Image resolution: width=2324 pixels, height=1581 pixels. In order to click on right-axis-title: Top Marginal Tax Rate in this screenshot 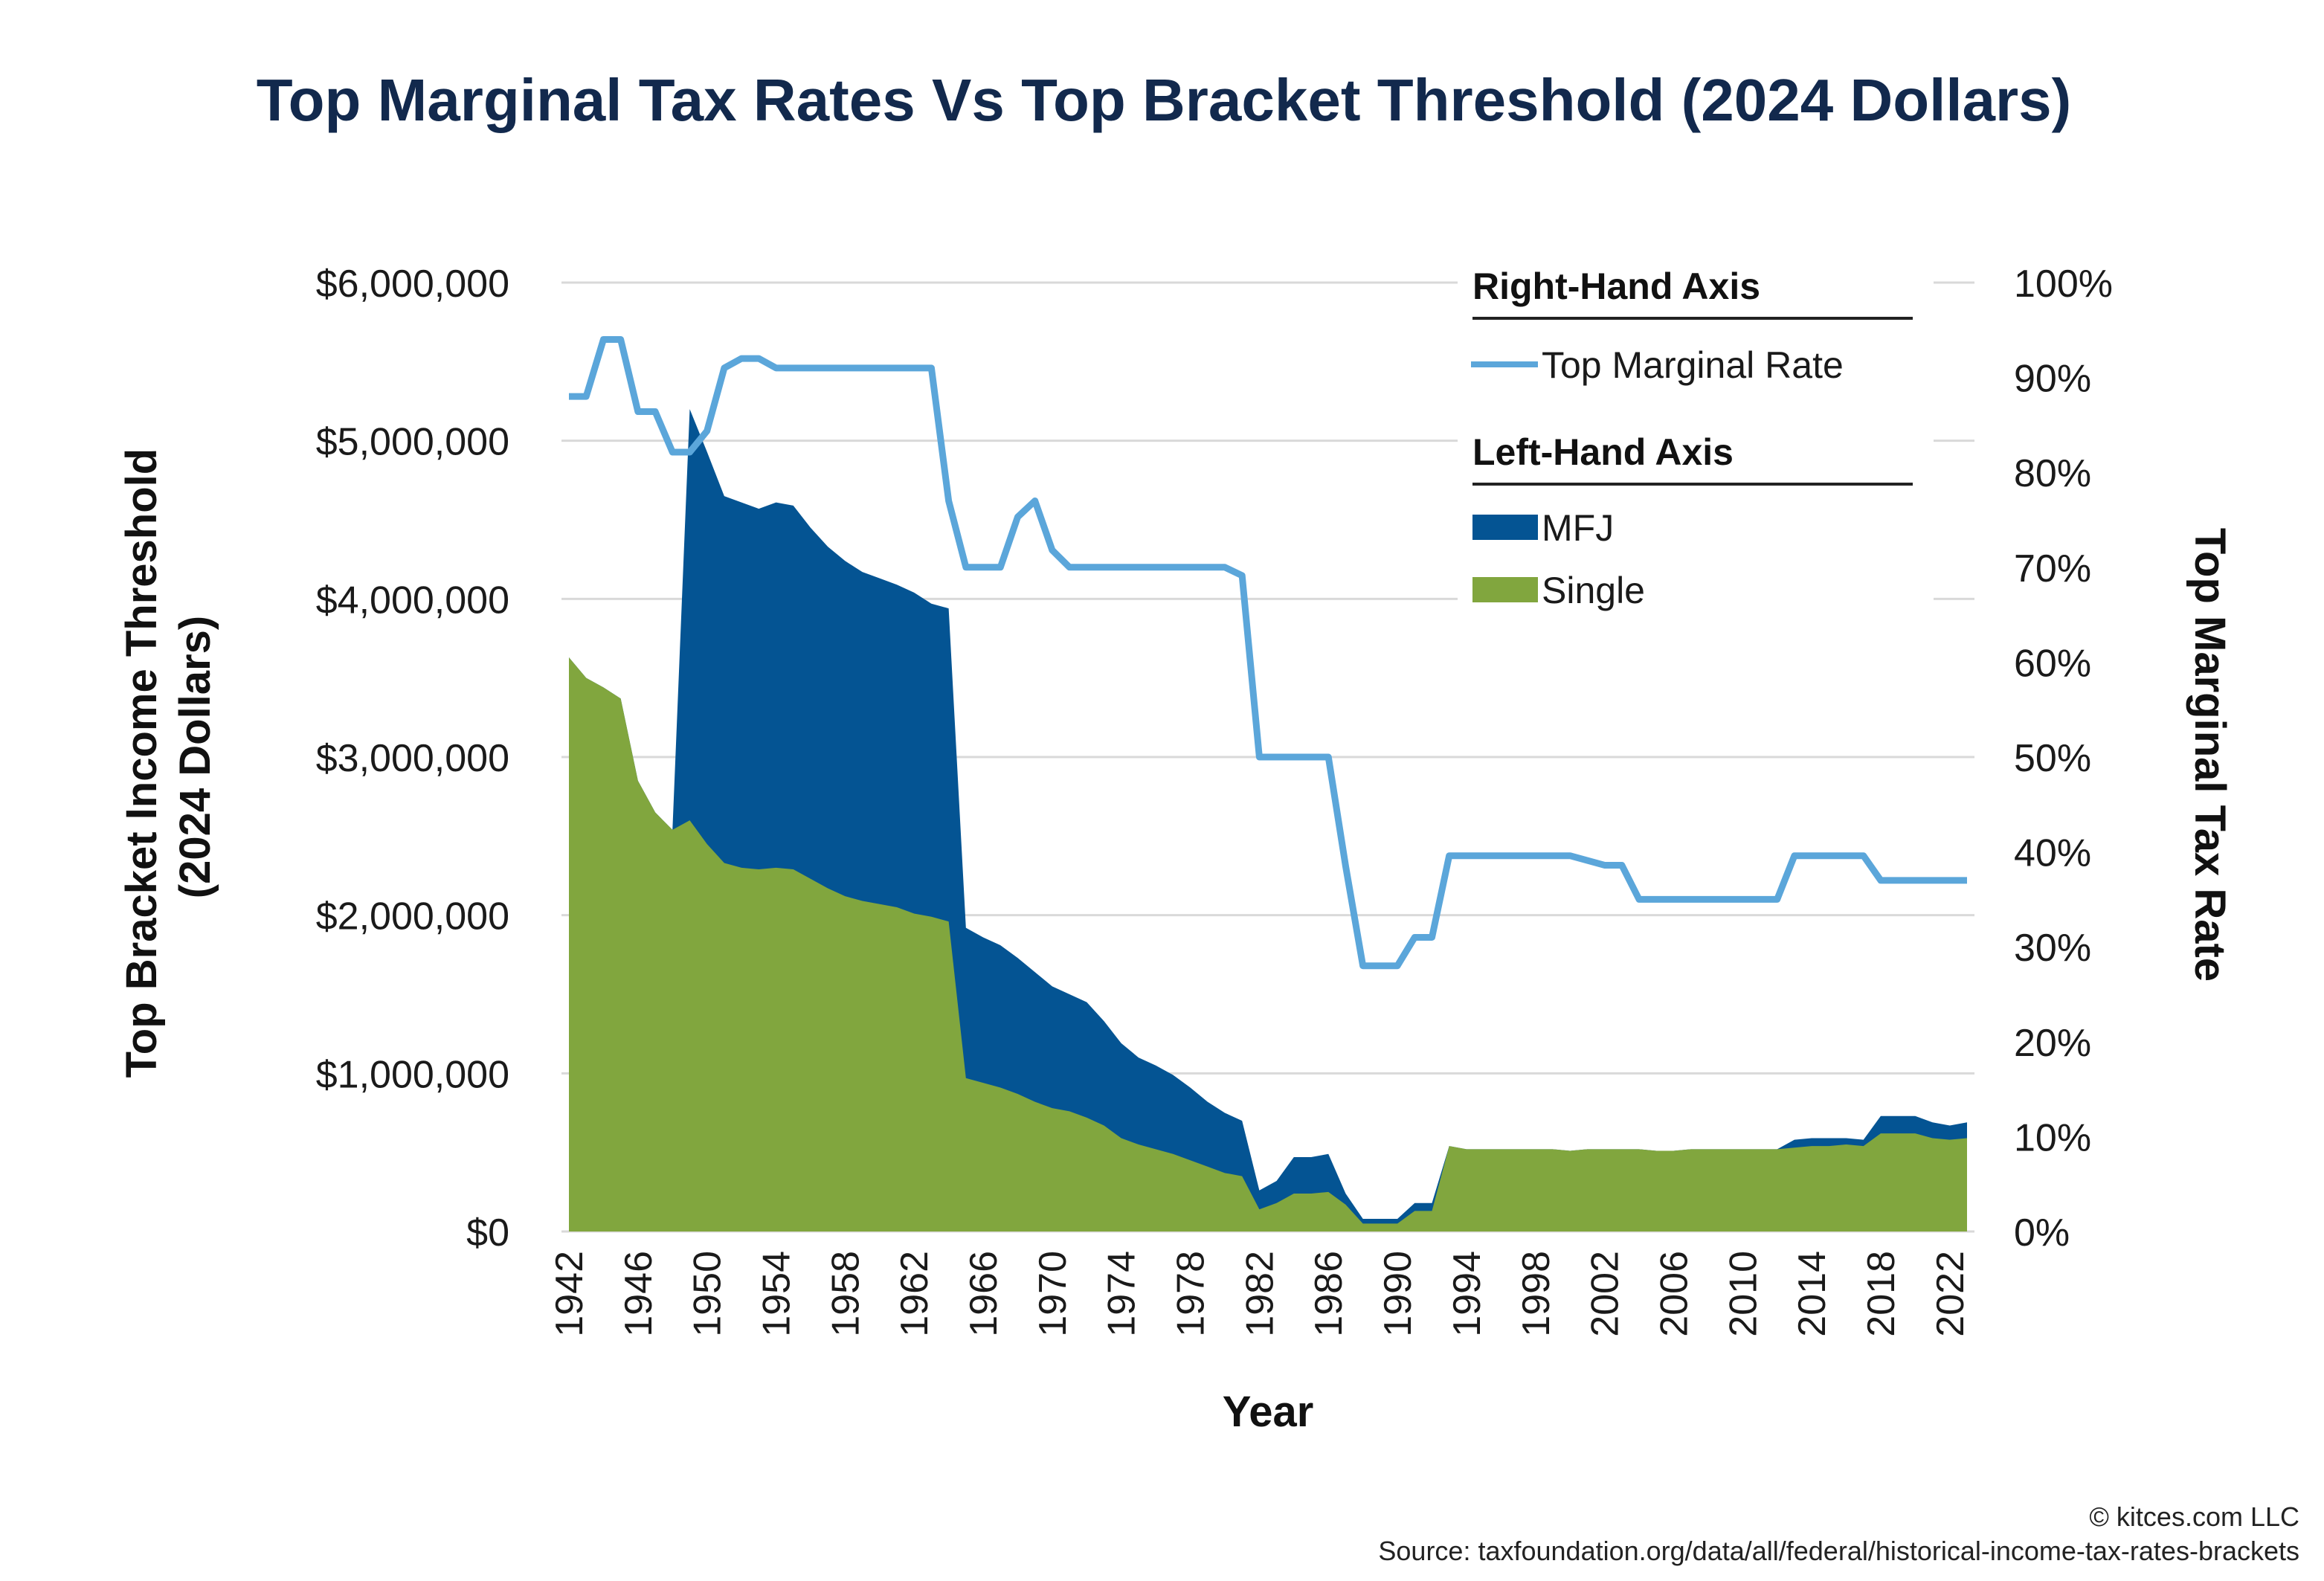, I will do `click(2210, 755)`.